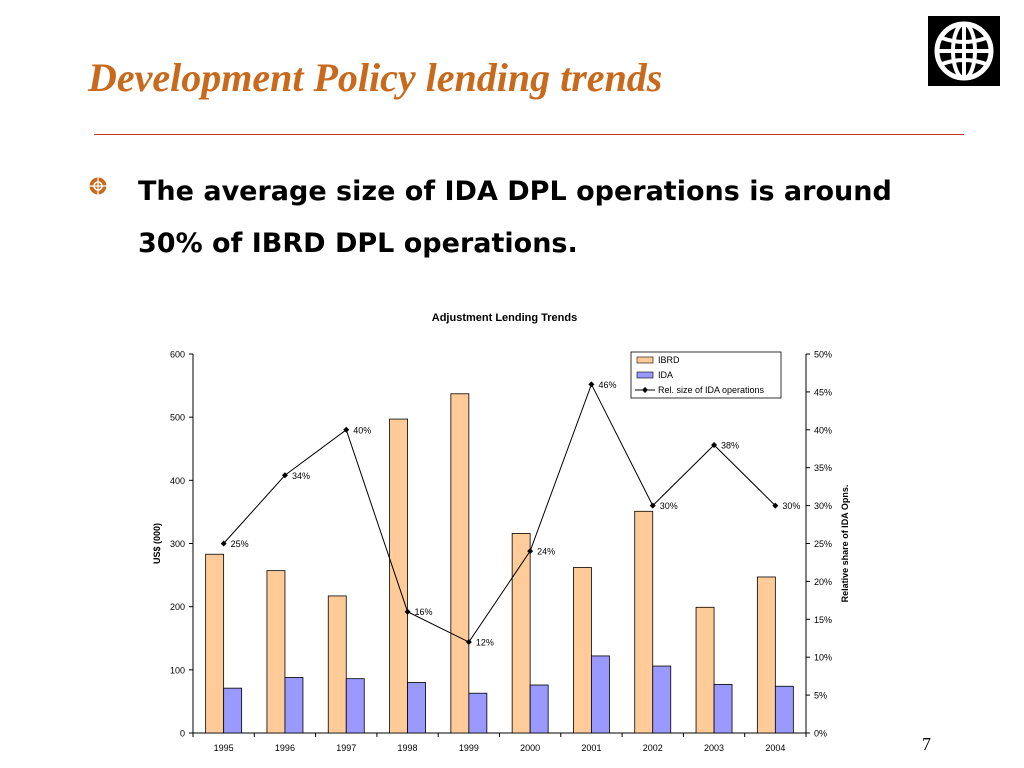  What do you see at coordinates (157, 543) in the screenshot?
I see `y-axis-title: US$ (000)` at bounding box center [157, 543].